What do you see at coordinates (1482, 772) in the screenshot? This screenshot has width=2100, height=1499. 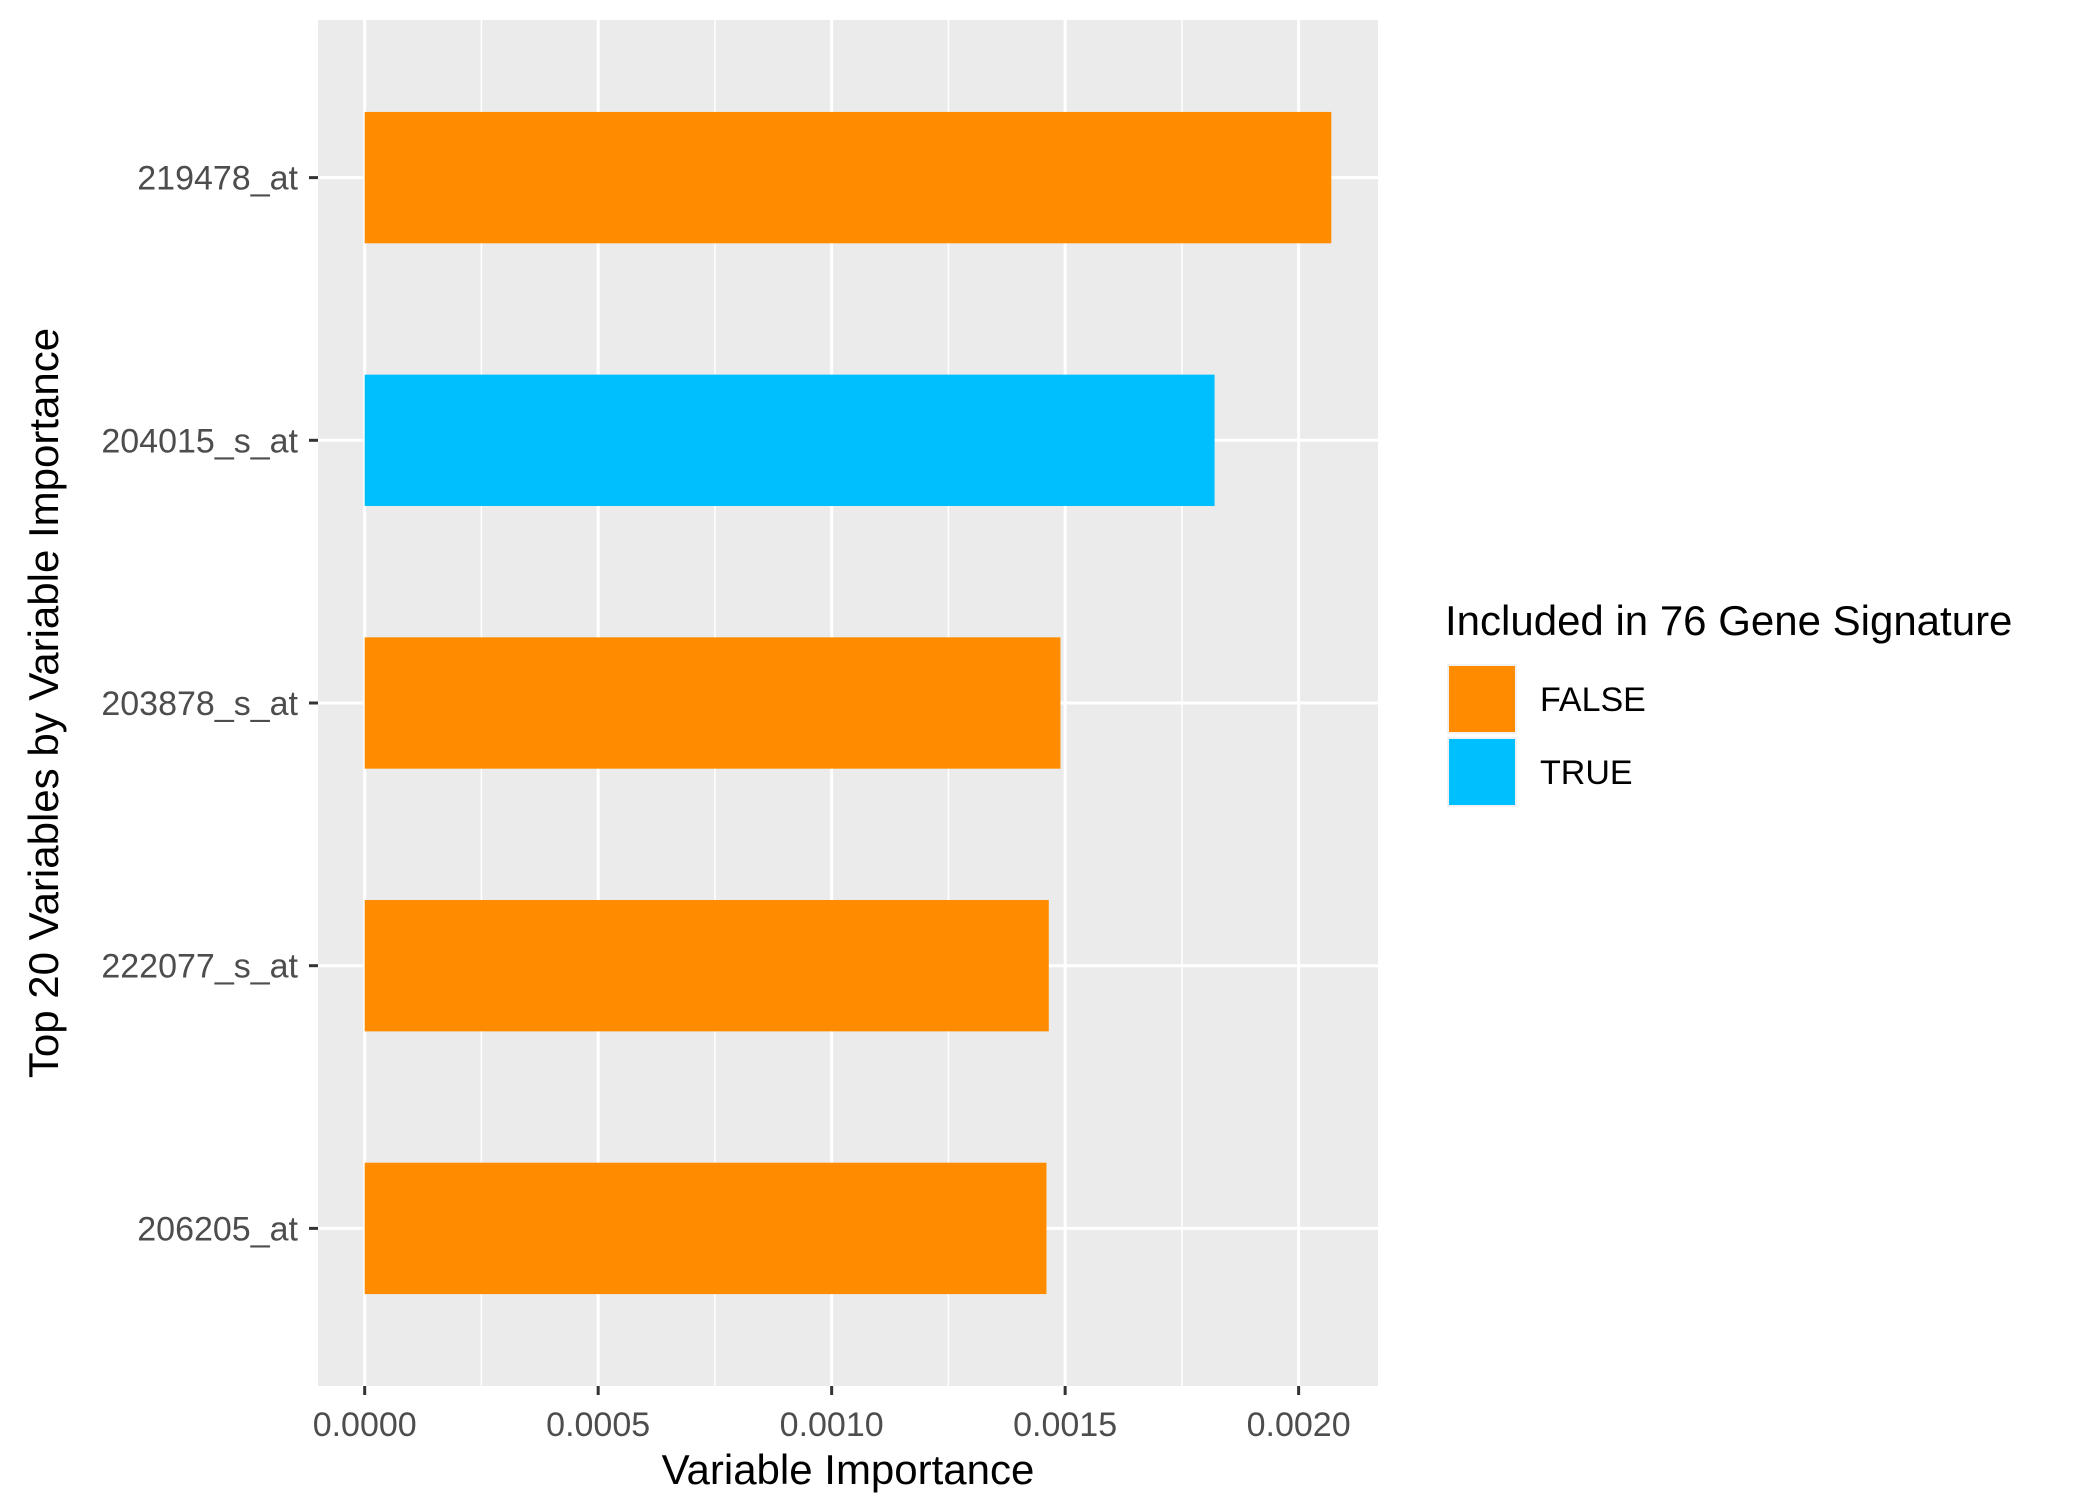 I see `legend-key-true` at bounding box center [1482, 772].